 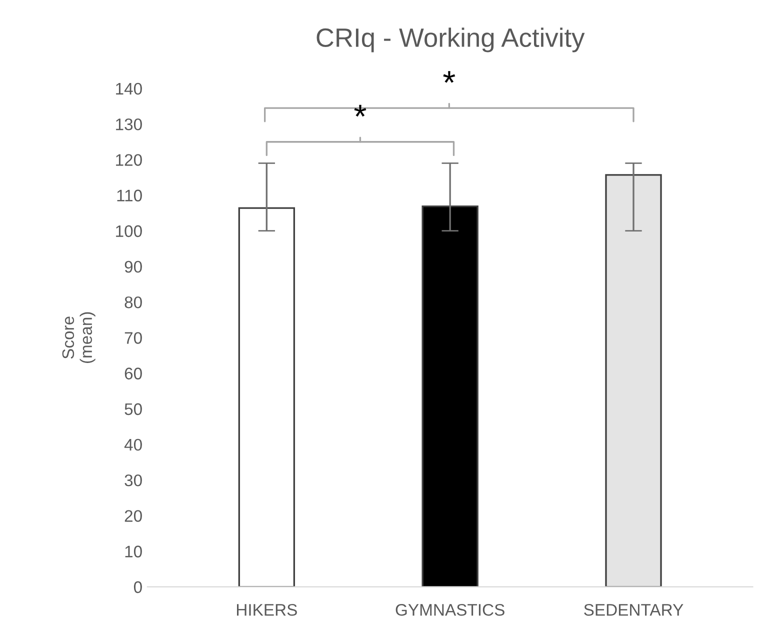 I want to click on y-tick-label: 140, so click(x=129, y=88).